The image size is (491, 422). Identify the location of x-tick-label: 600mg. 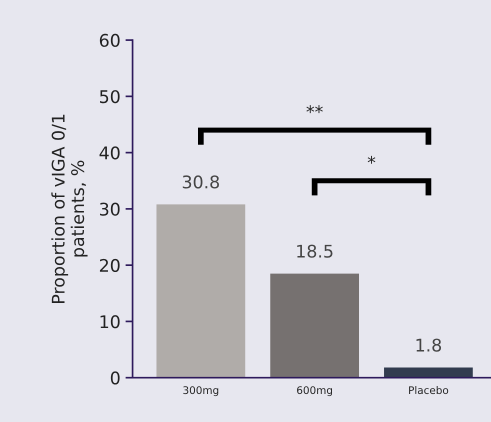
(314, 391).